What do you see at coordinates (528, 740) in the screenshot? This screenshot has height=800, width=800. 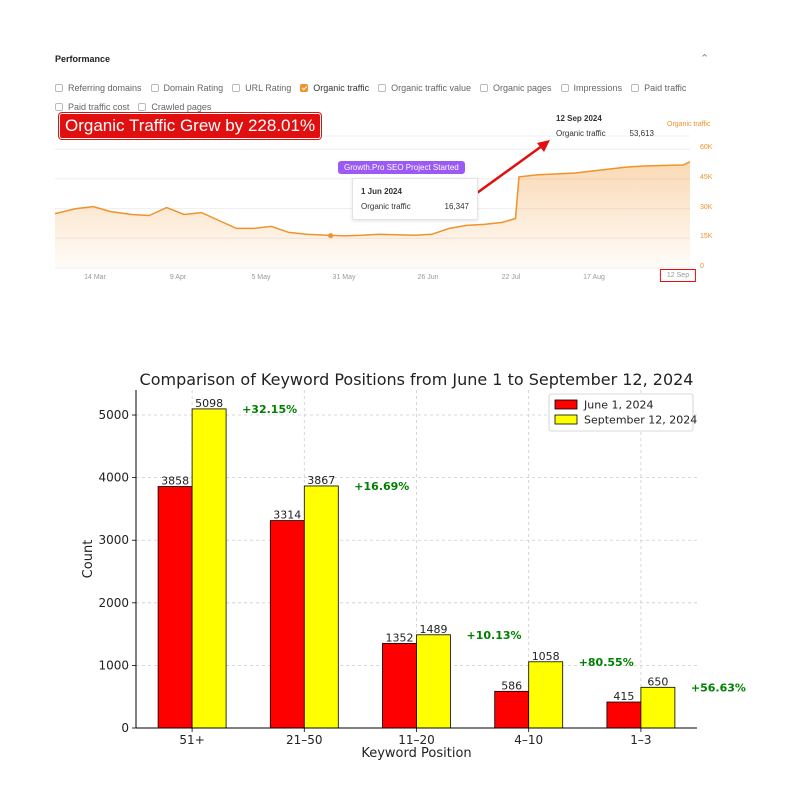 I see `x-tick-label: 4–10` at bounding box center [528, 740].